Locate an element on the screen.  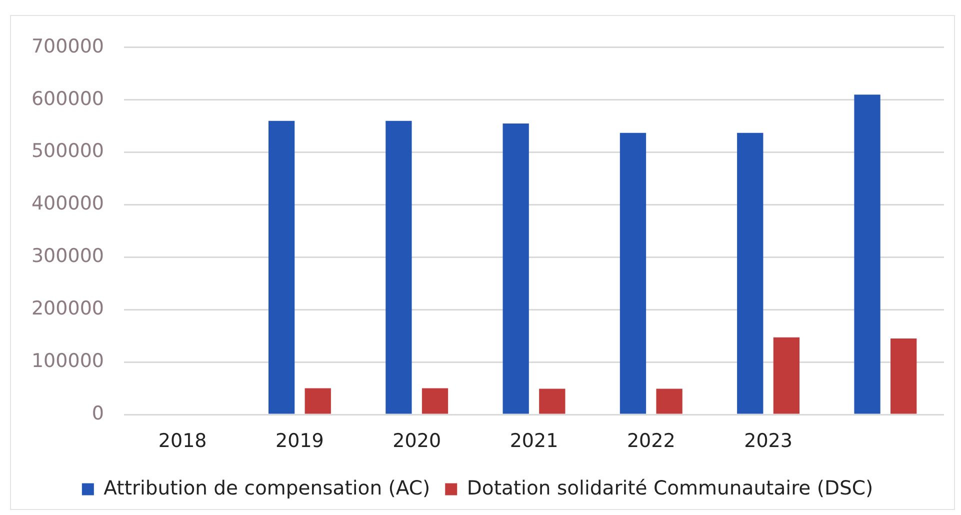
y-tick-label: 100000 is located at coordinates (67, 361).